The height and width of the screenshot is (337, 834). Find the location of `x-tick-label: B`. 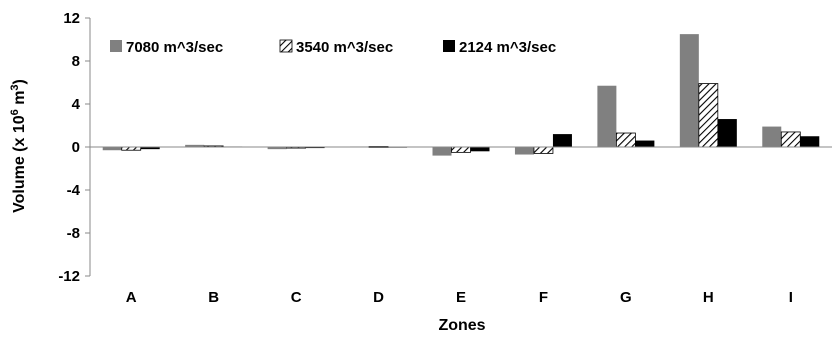

x-tick-label: B is located at coordinates (213, 297).